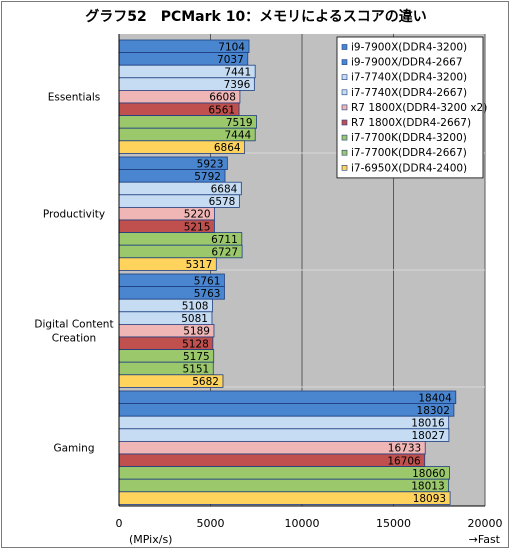 This screenshot has height=551, width=512. I want to click on legend-label: i7-7740X(DDR4-3200), so click(409, 78).